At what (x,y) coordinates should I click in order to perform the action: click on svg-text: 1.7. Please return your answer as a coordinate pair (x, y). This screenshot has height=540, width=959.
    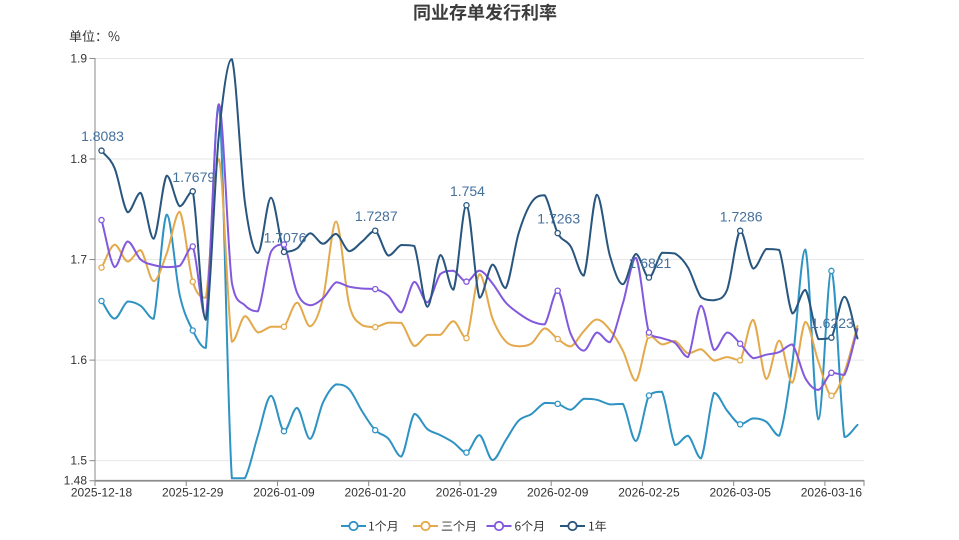
    Looking at the image, I should click on (78, 259).